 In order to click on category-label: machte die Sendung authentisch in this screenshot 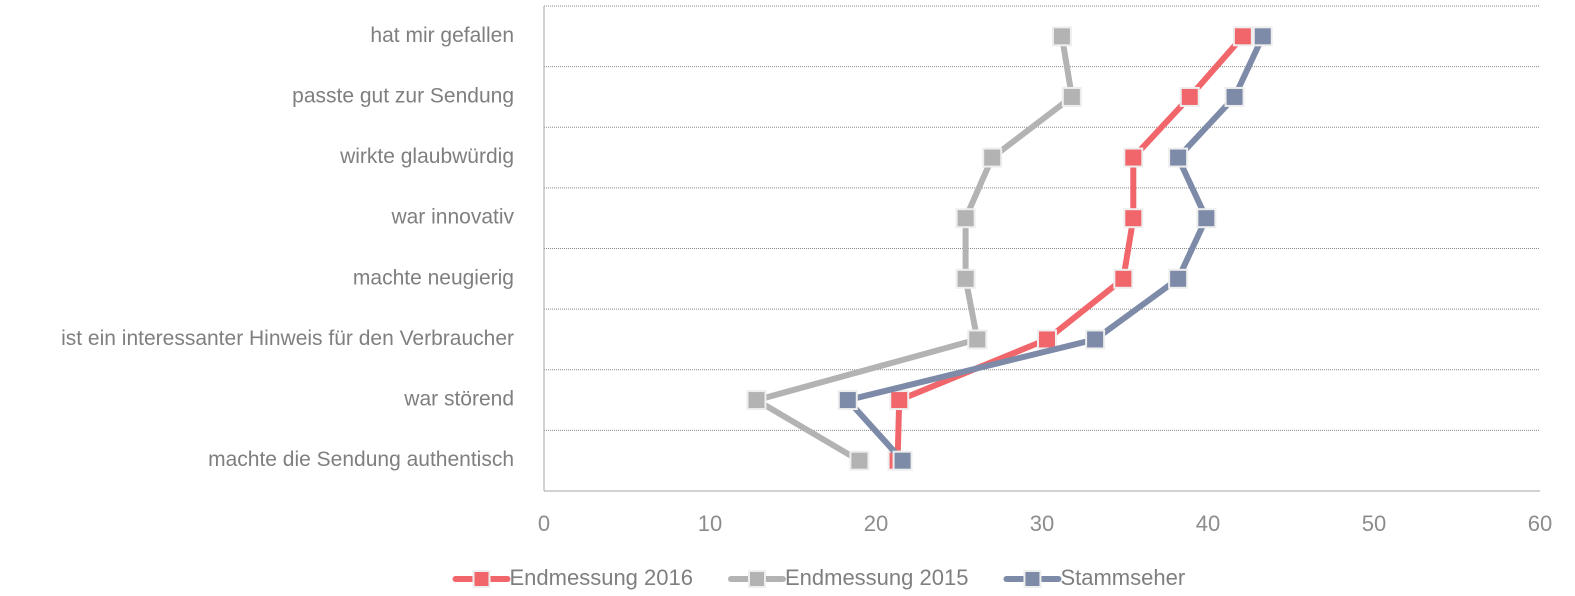, I will do `click(361, 459)`.